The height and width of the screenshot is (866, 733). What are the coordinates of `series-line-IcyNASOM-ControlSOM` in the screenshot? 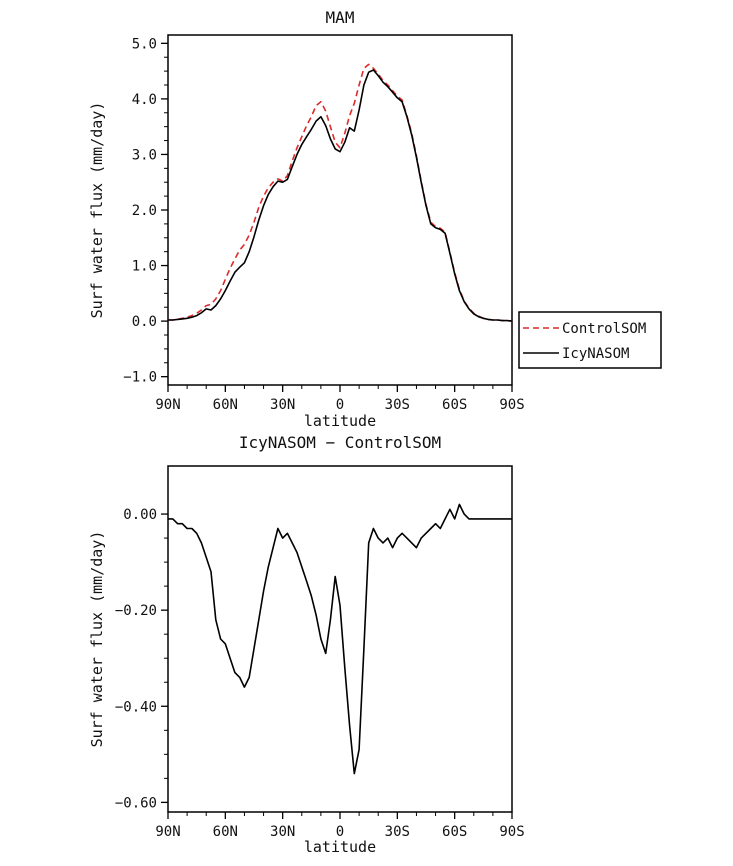 It's located at (340, 639).